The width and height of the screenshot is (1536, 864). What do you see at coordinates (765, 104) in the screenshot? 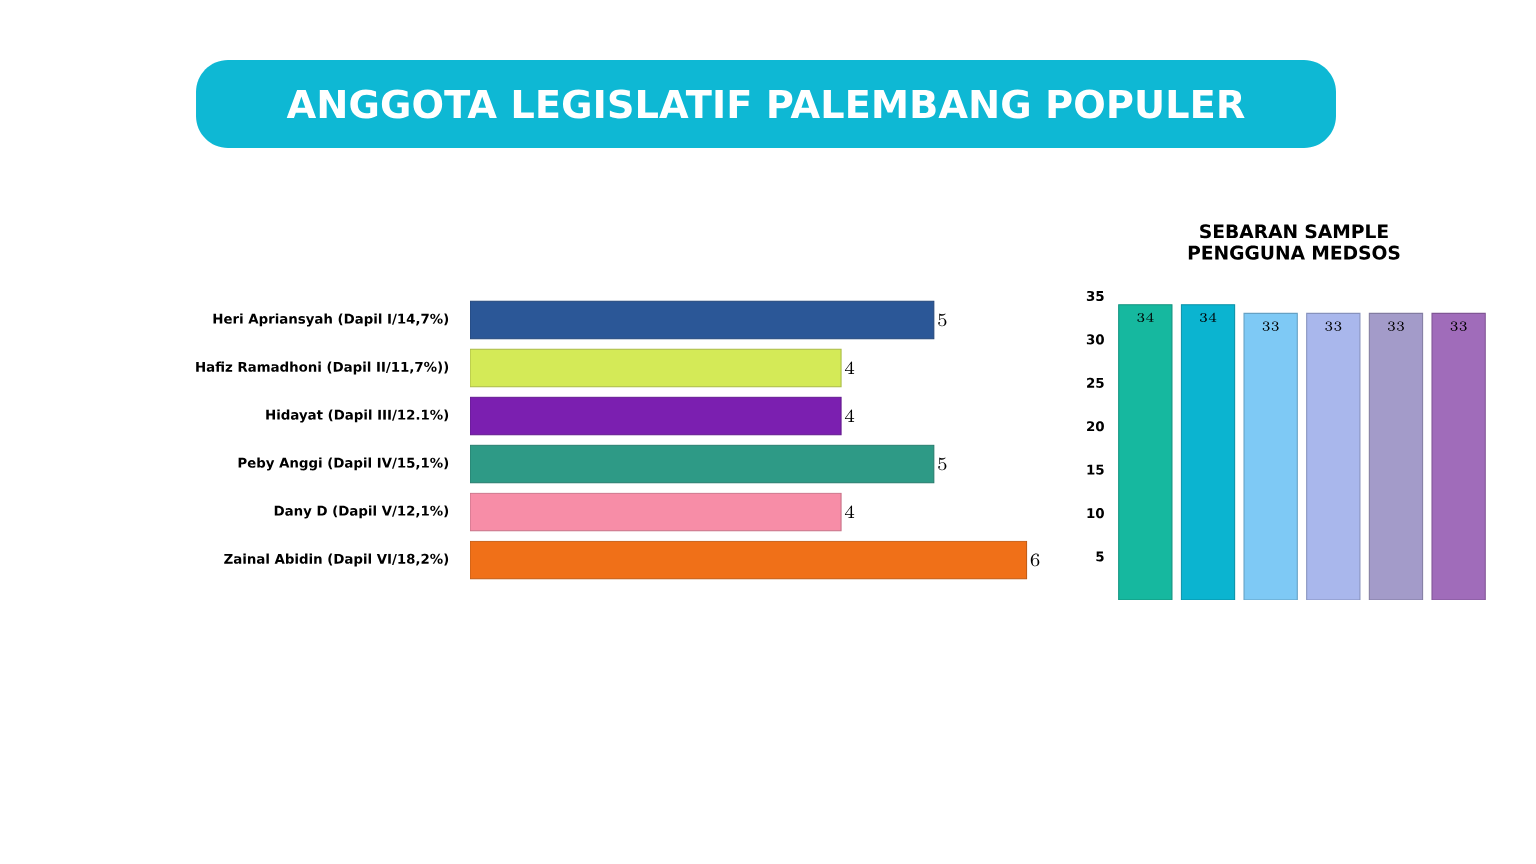
I see `chart-title: ANGGOTA LEGISLATIF PALEMBANG POPULER` at bounding box center [765, 104].